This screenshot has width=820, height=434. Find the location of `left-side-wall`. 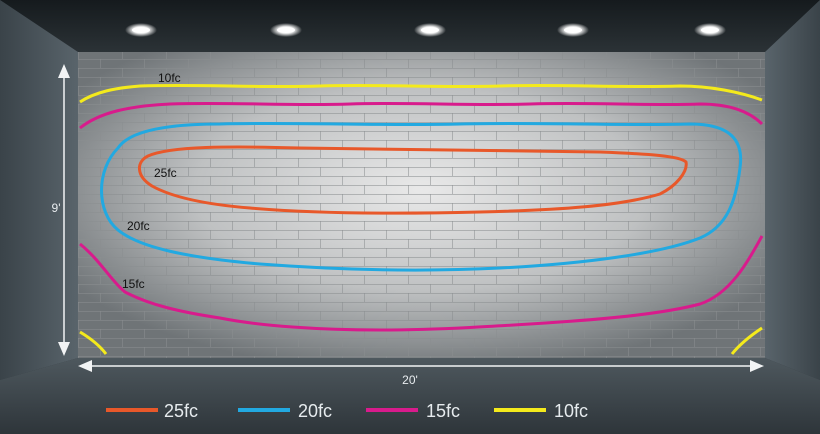

left-side-wall is located at coordinates (39, 190).